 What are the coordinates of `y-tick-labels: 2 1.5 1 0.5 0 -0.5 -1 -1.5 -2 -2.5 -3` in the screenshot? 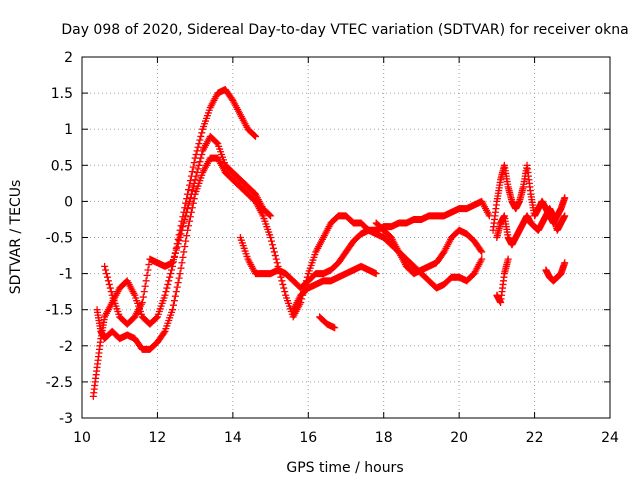 It's located at (59, 238).